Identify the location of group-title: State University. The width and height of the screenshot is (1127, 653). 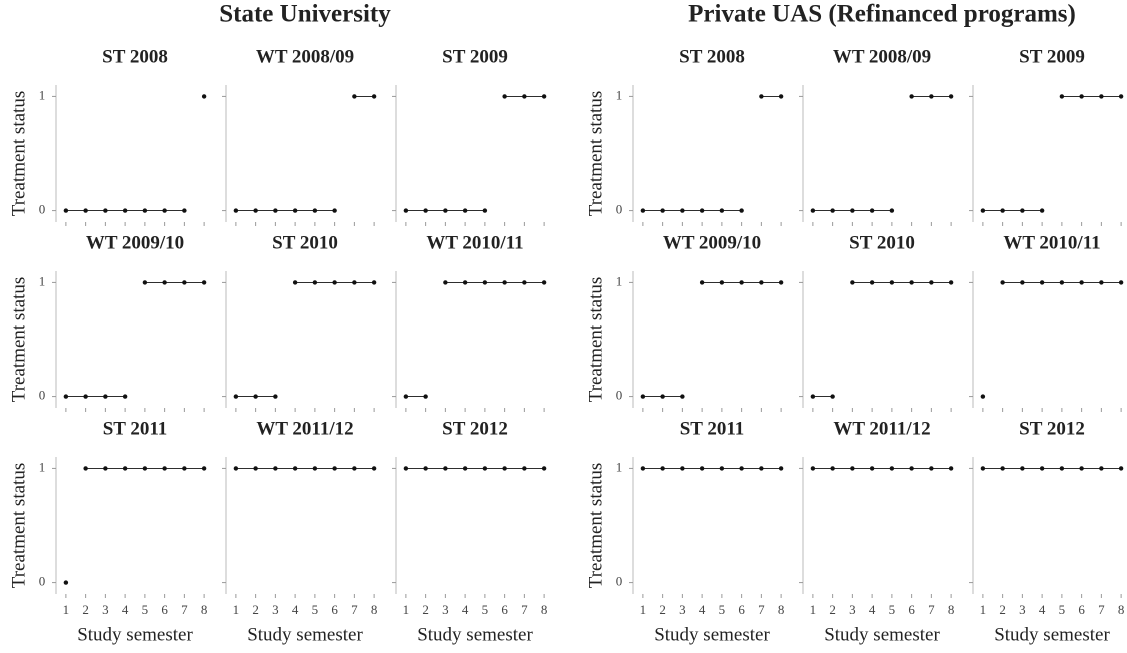
(305, 14).